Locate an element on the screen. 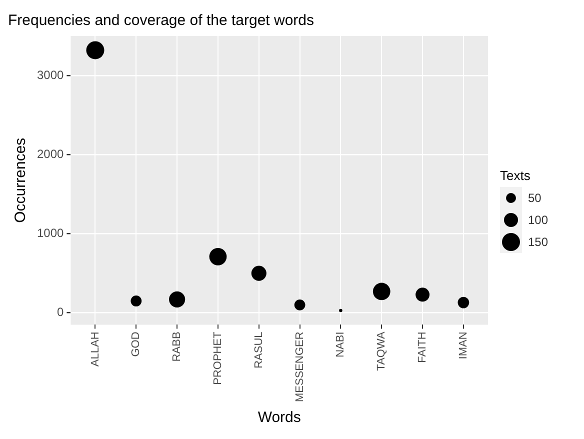 The image size is (584, 439). legend-title: Texts is located at coordinates (516, 175).